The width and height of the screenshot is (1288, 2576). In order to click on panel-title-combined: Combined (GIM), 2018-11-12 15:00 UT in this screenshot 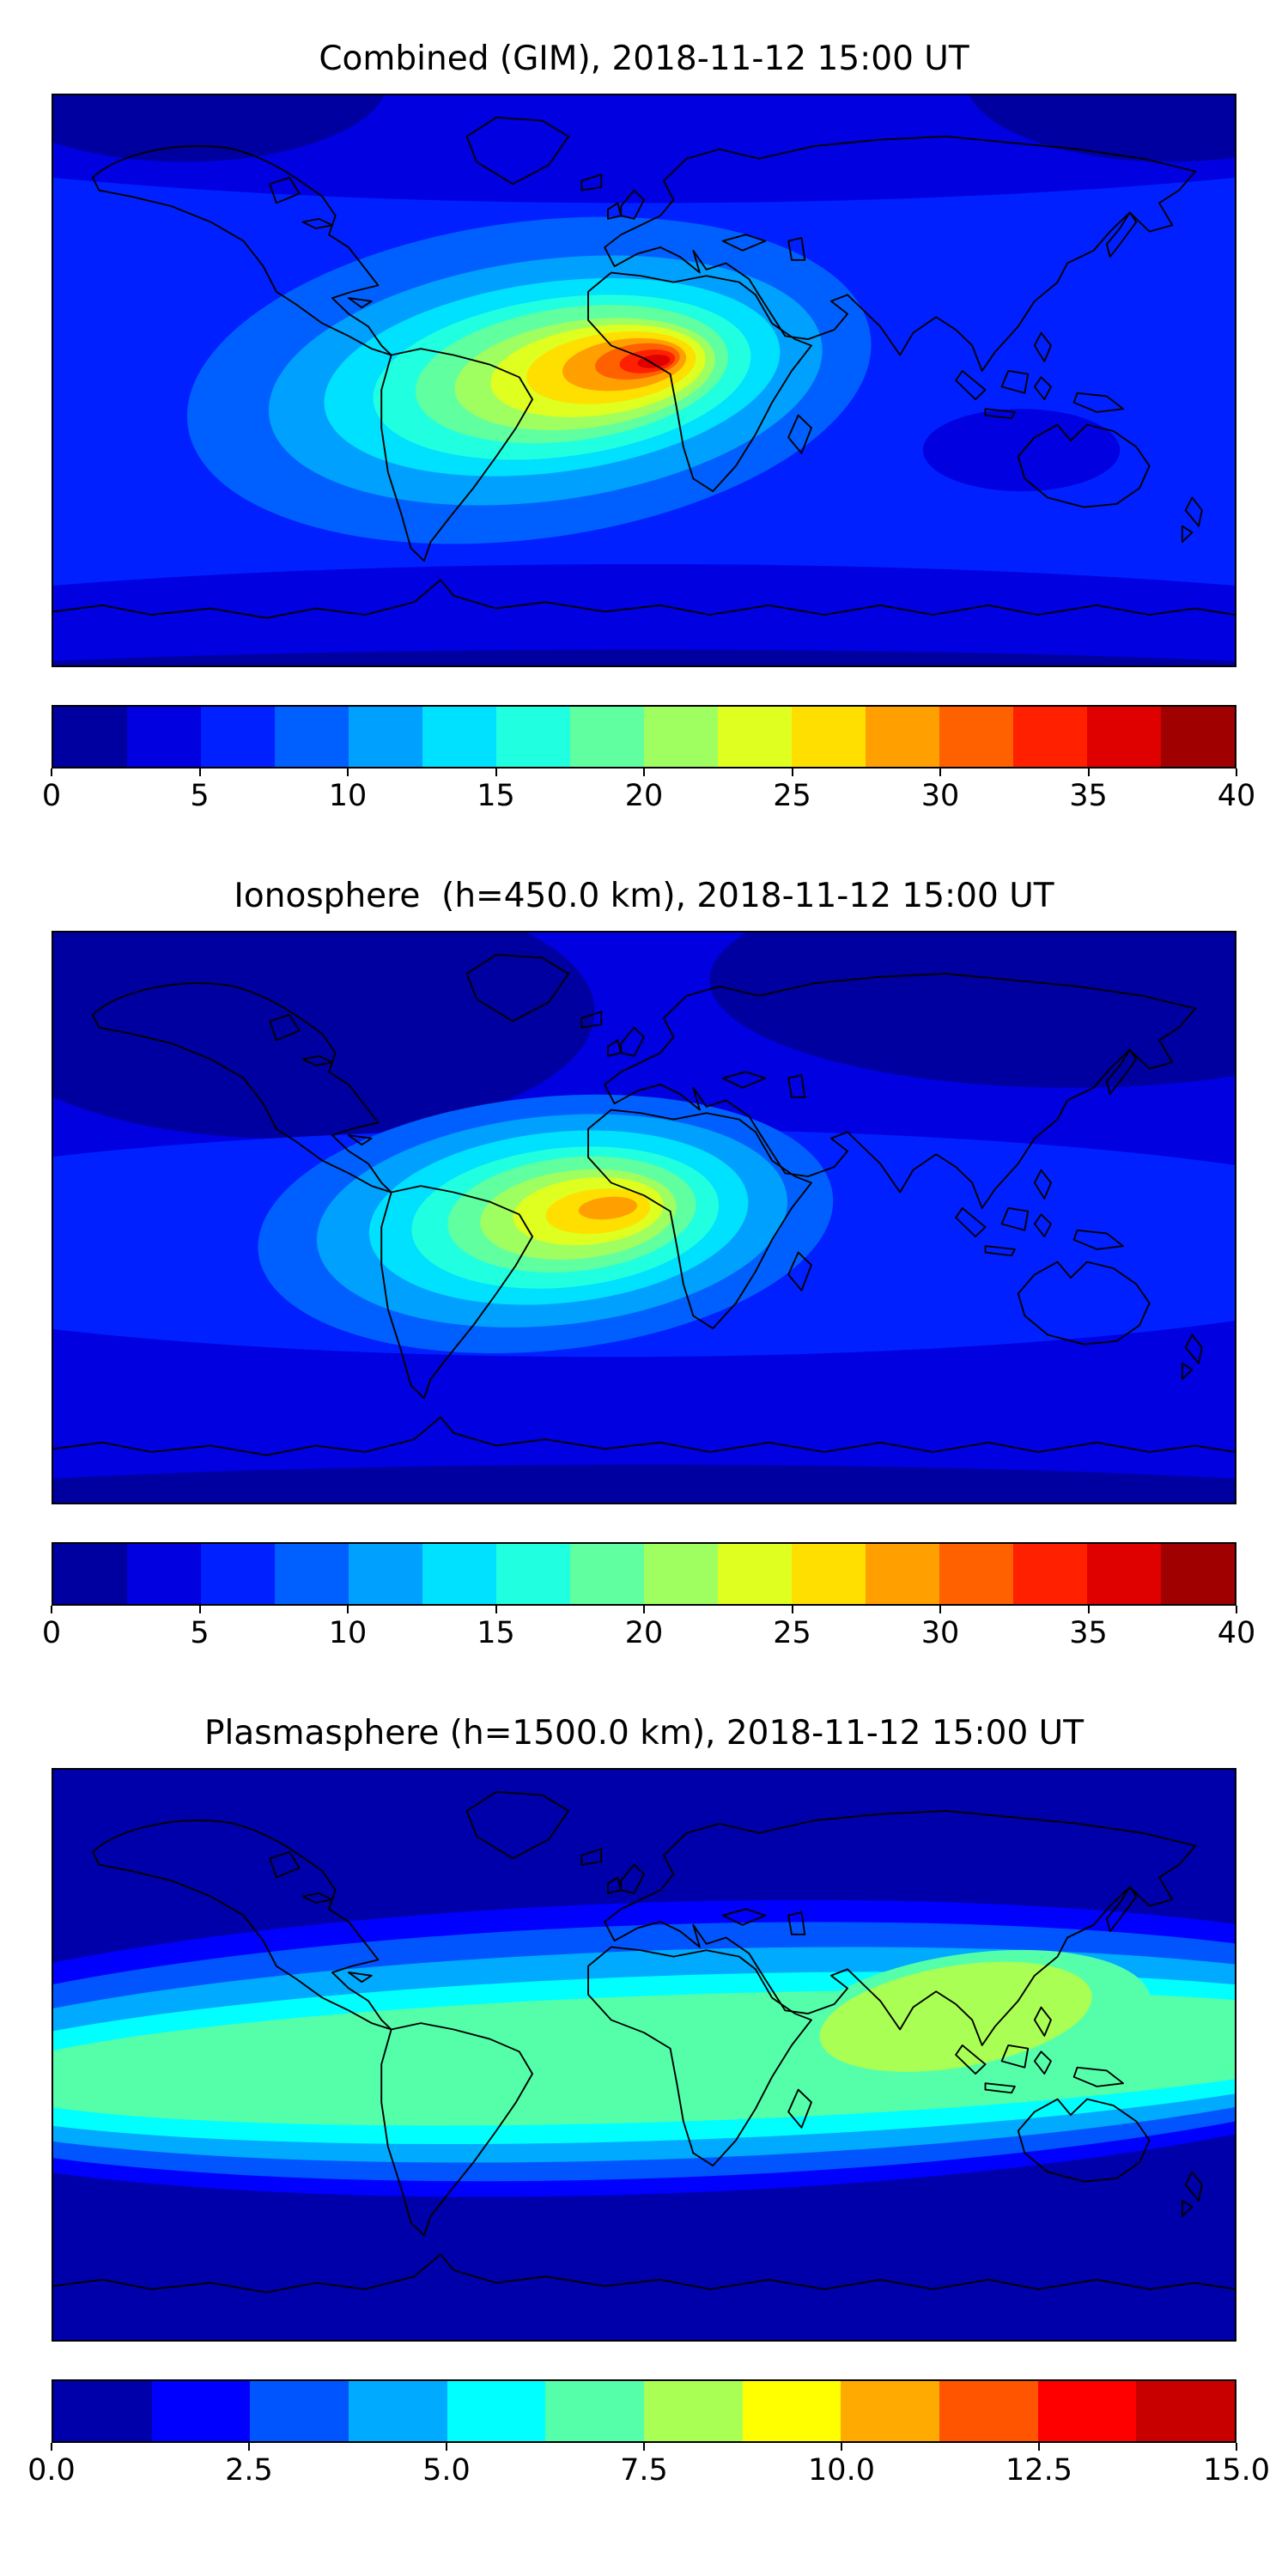, I will do `click(644, 59)`.